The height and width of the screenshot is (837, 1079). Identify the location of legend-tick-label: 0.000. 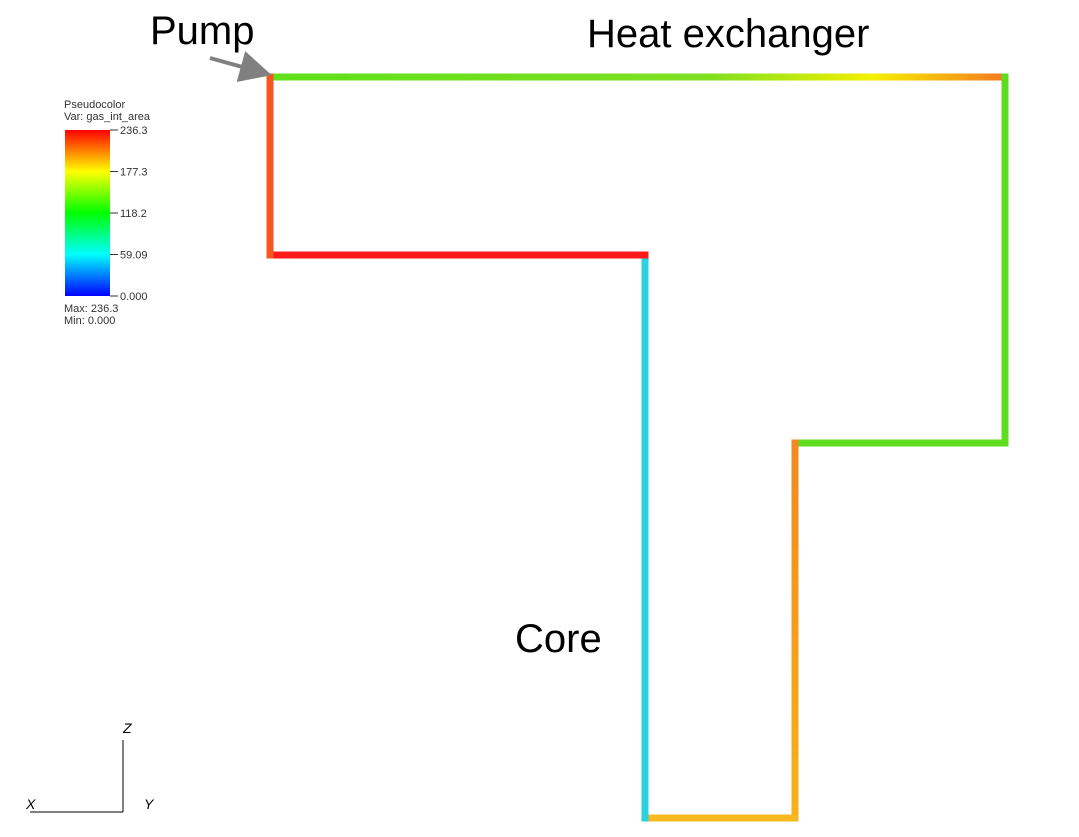
(134, 297).